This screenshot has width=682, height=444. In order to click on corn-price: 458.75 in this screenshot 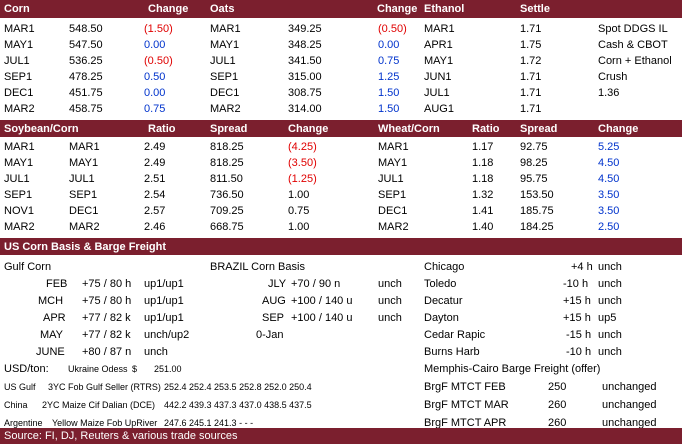, I will do `click(86, 109)`.